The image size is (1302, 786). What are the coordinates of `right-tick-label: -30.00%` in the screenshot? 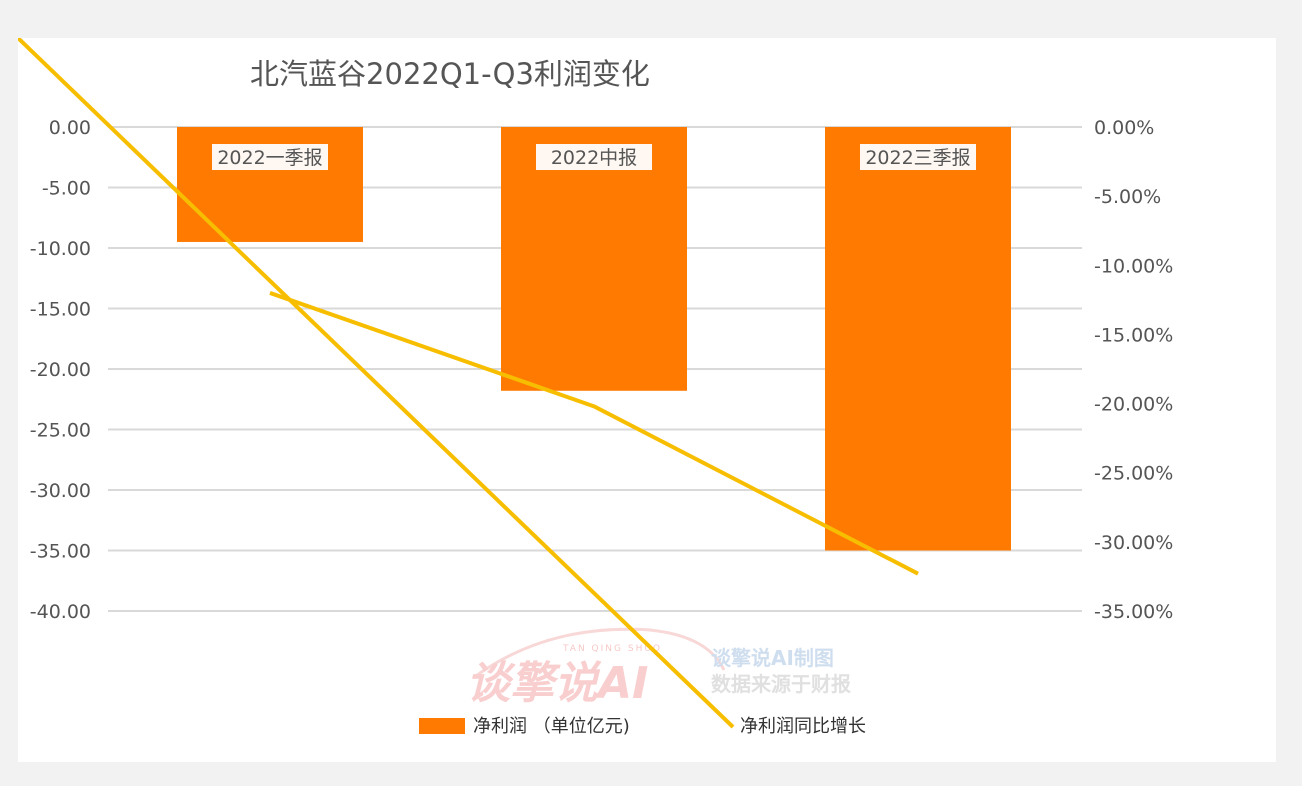 It's located at (1133, 543).